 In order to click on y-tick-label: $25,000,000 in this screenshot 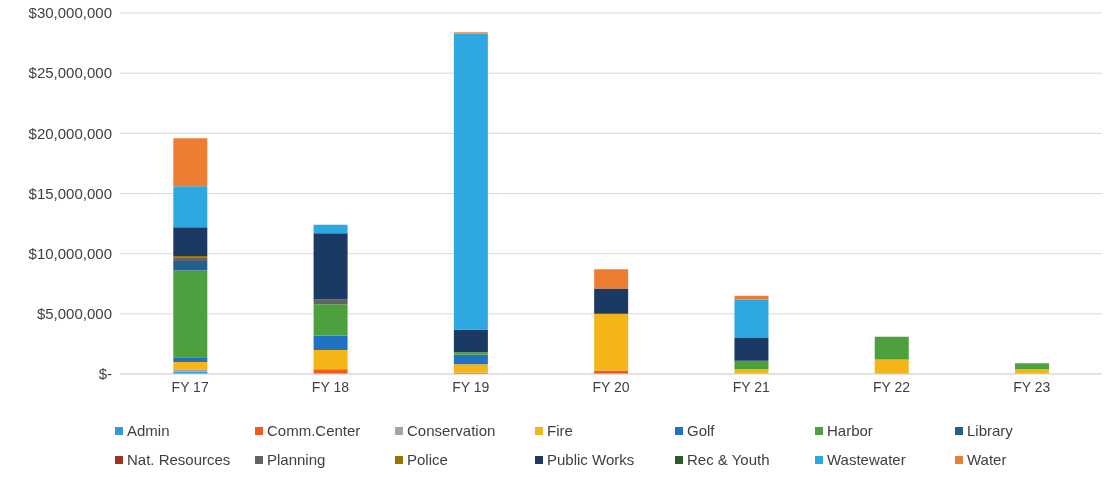, I will do `click(70, 73)`.